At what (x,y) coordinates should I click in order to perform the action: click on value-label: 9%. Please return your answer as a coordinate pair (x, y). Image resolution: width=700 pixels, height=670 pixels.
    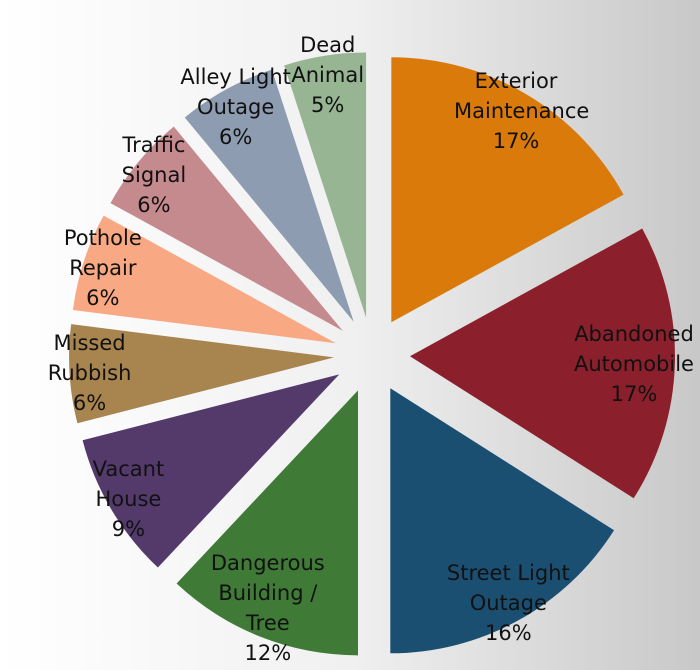
    Looking at the image, I should click on (128, 529).